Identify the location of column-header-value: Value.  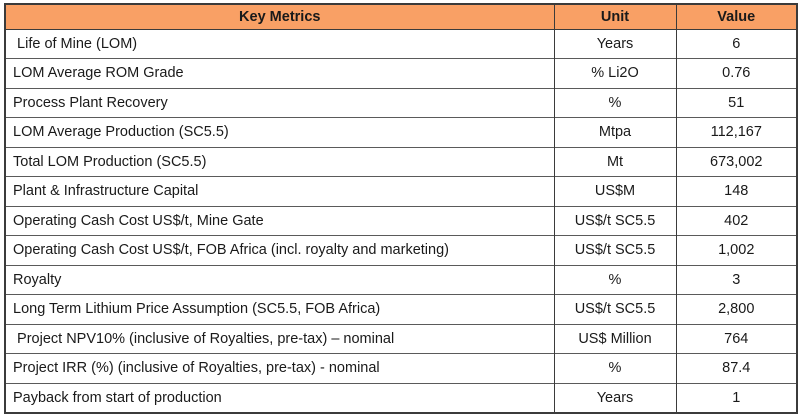
(736, 17).